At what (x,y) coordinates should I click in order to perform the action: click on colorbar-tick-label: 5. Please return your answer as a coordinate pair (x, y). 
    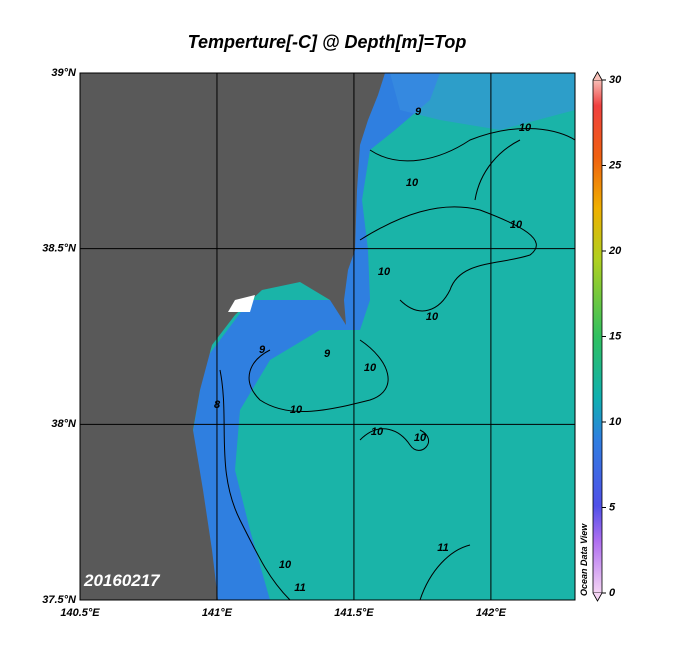
    Looking at the image, I should click on (612, 507).